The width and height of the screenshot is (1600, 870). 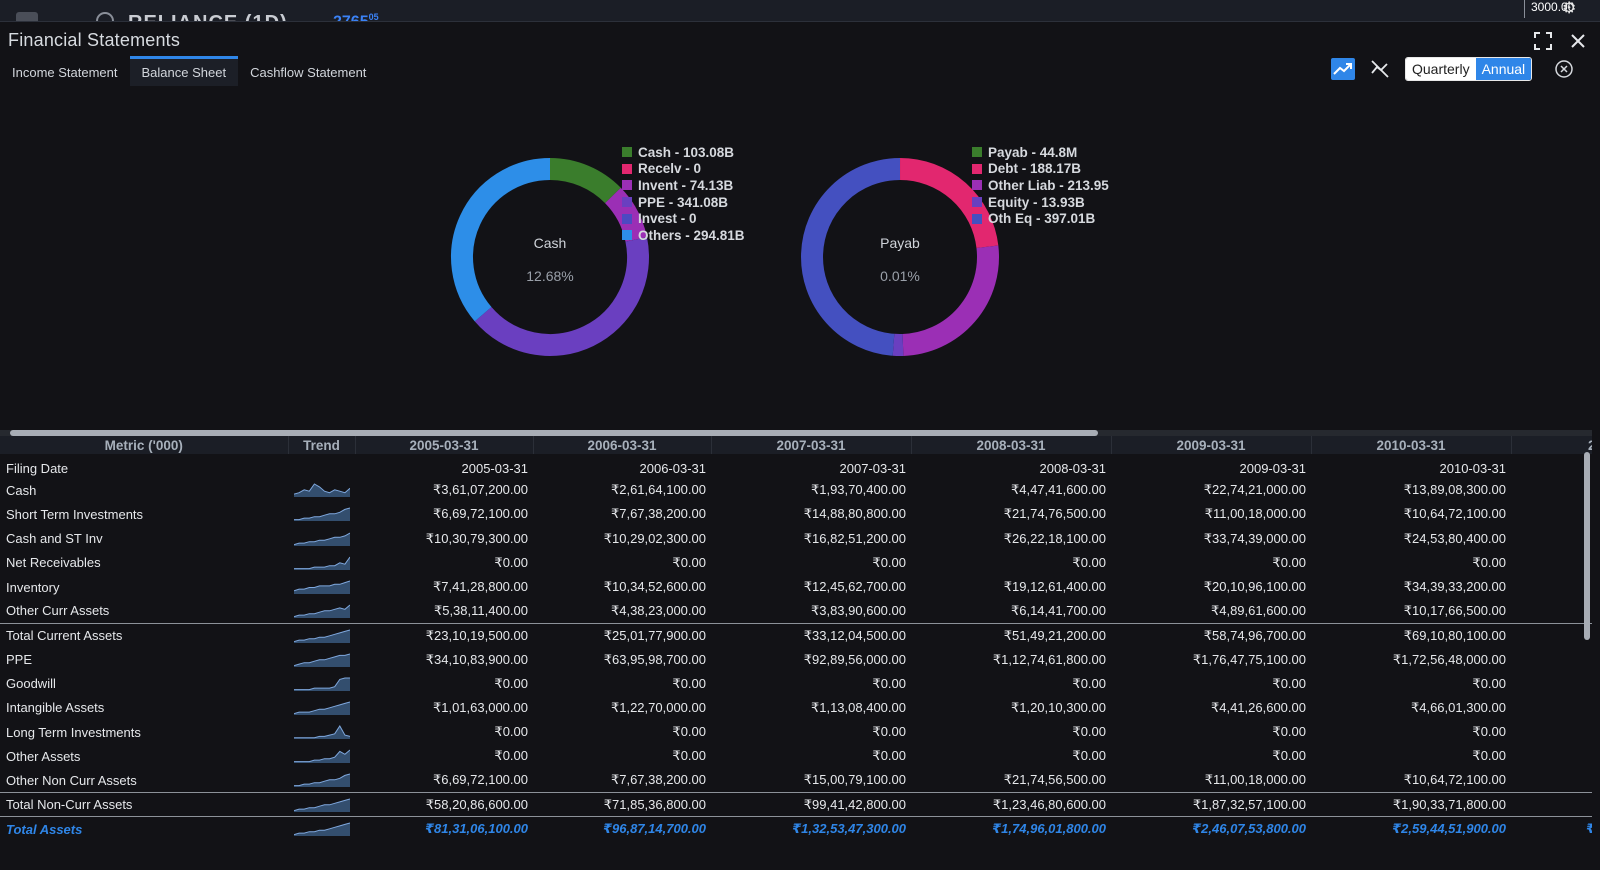 What do you see at coordinates (1343, 69) in the screenshot?
I see `trend-line-icon` at bounding box center [1343, 69].